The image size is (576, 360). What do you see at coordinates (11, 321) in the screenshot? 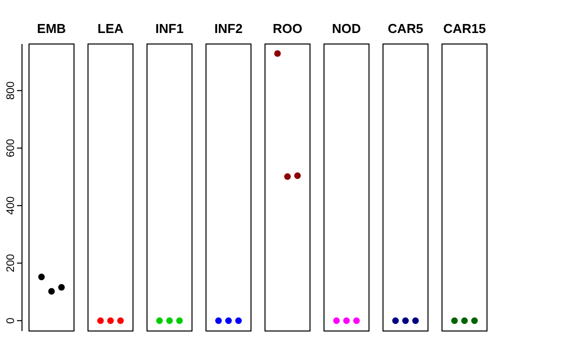
I see `y-tick-label: 0` at bounding box center [11, 321].